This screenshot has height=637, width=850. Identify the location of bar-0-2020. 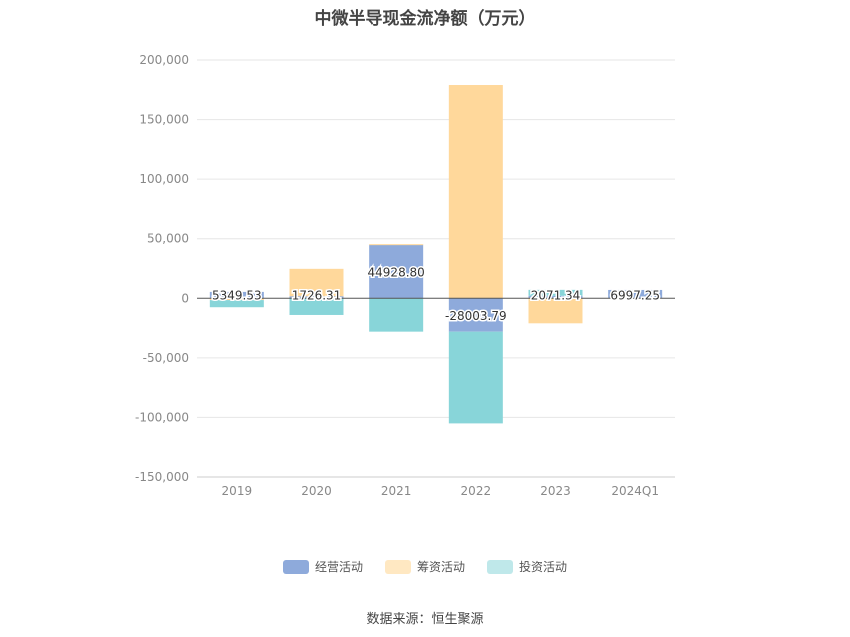
(316, 297).